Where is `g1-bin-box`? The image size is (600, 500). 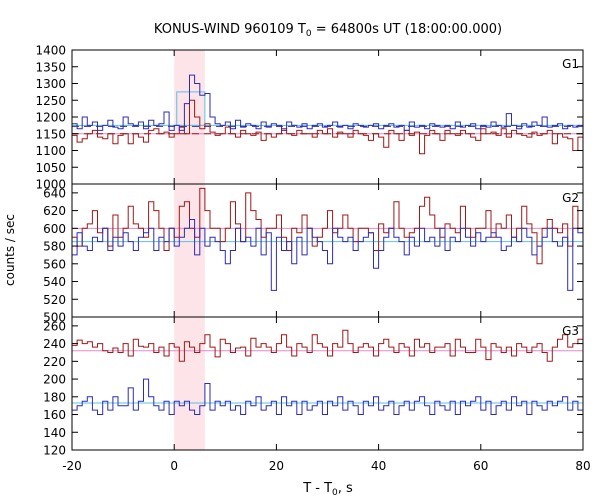 g1-bin-box is located at coordinates (191, 108).